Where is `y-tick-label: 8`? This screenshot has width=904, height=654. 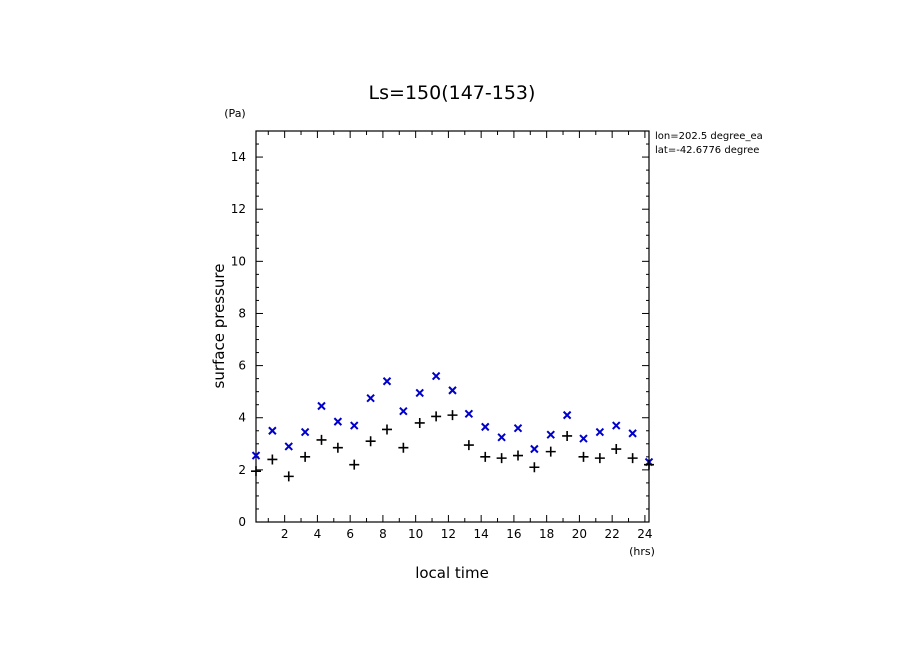
y-tick-label: 8 is located at coordinates (242, 313).